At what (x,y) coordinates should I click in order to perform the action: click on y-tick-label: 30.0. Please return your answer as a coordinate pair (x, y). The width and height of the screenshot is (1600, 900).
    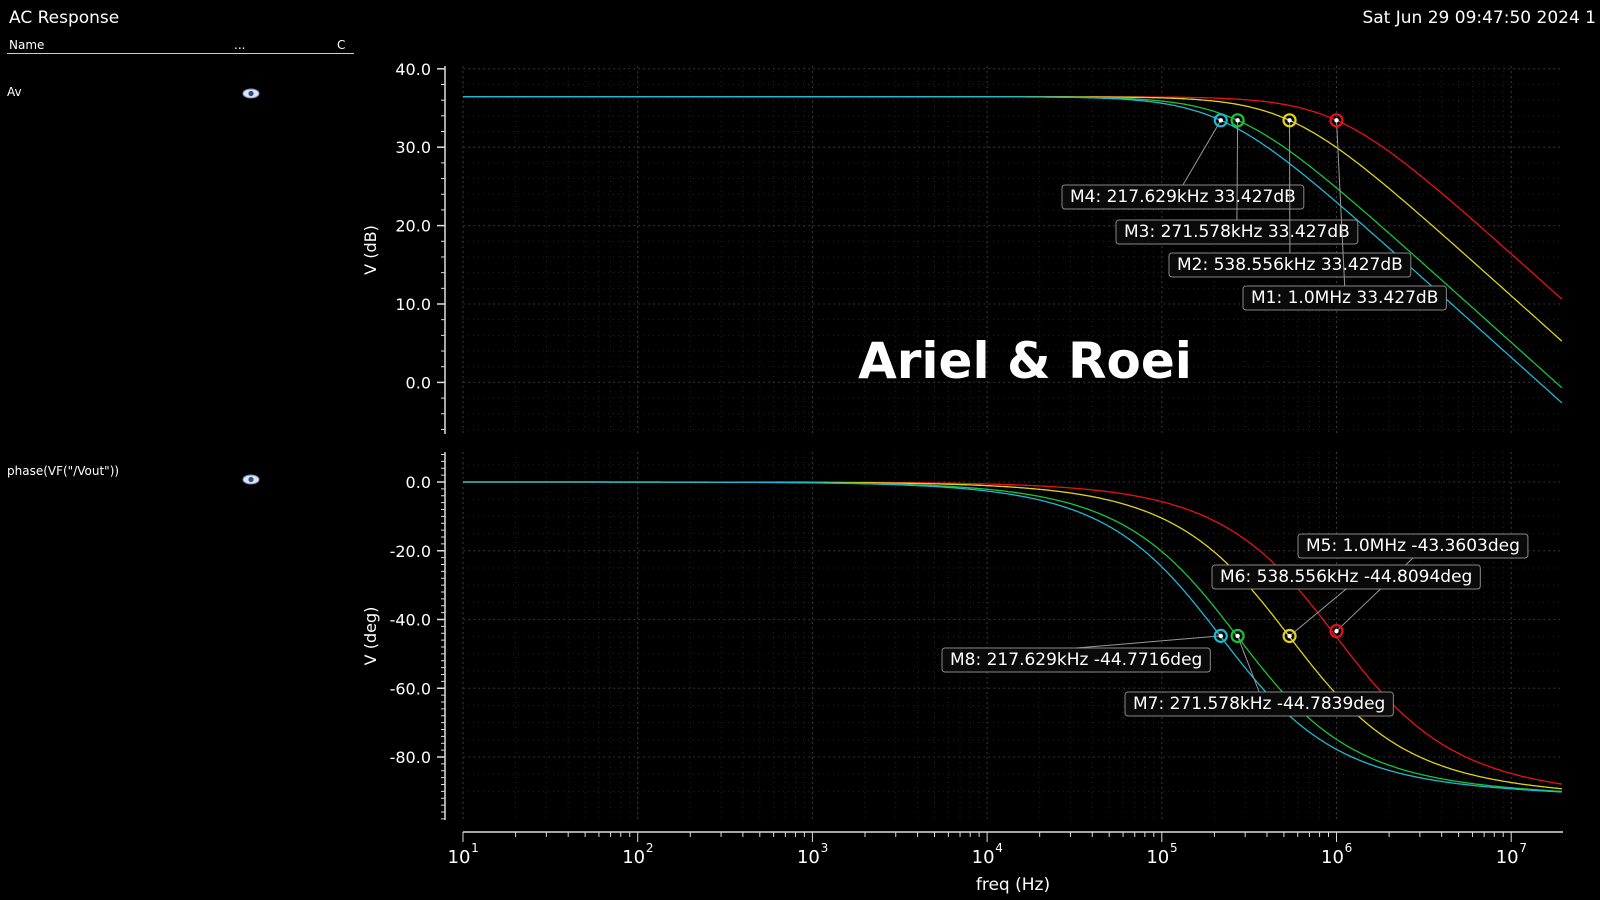
    Looking at the image, I should click on (413, 147).